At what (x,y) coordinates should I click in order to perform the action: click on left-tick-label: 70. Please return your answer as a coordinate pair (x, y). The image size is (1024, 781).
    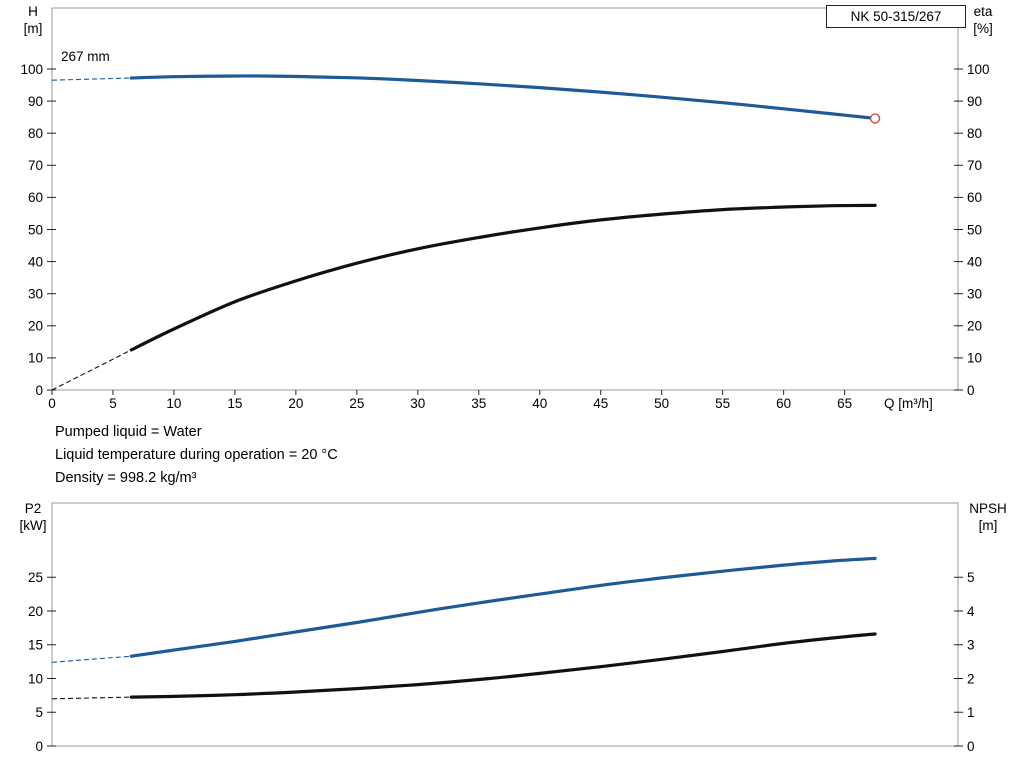
    Looking at the image, I should click on (35, 165).